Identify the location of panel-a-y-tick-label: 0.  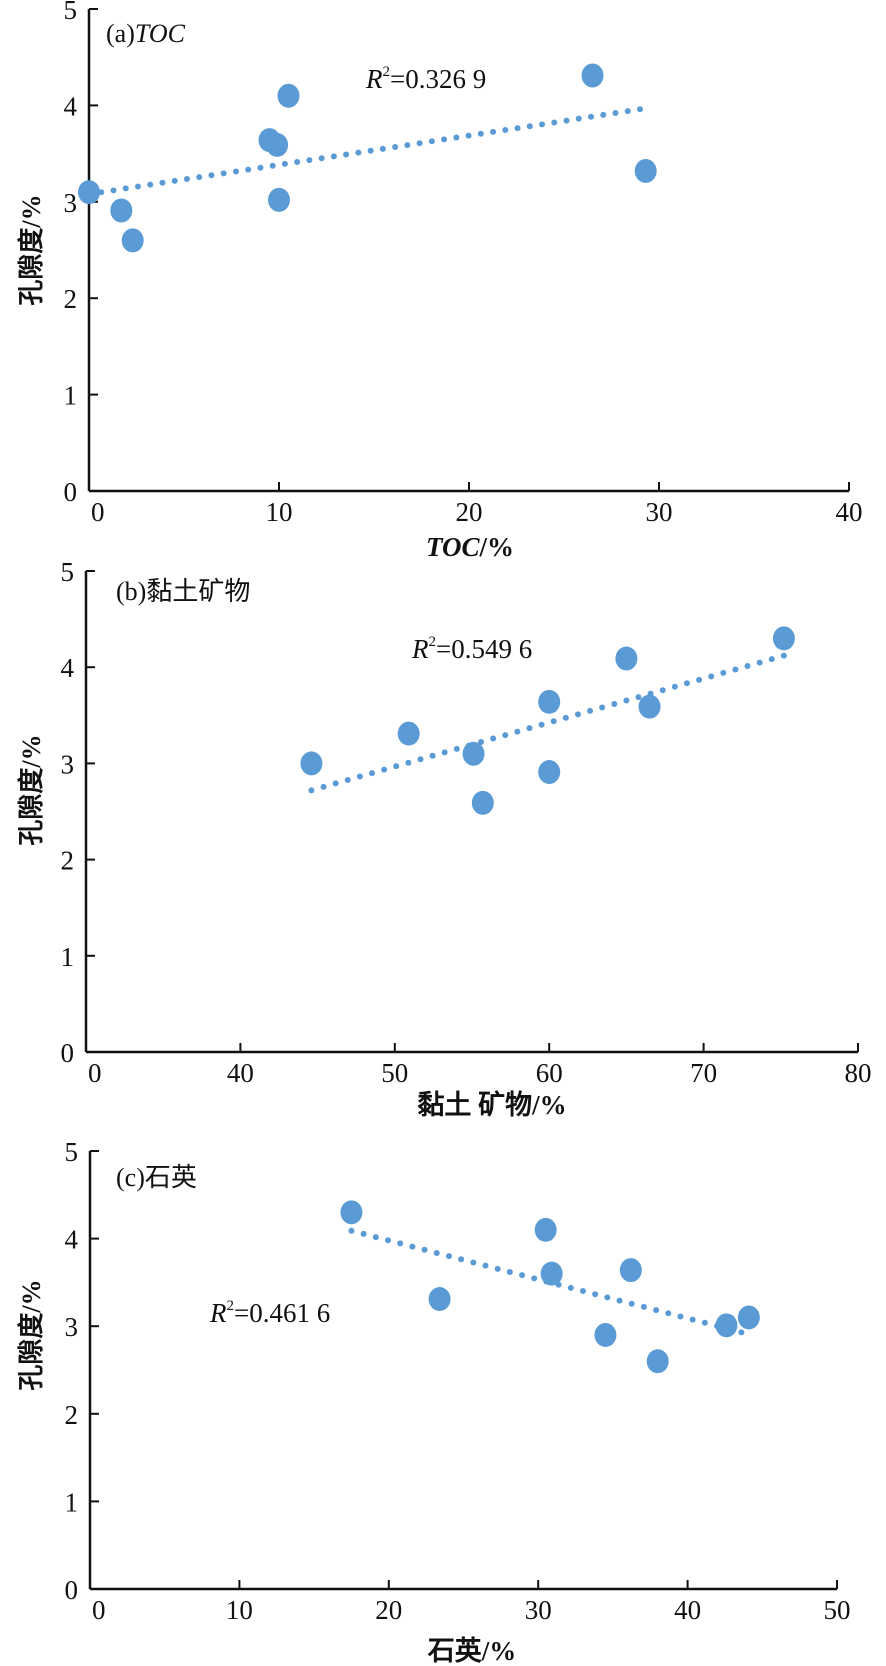
(71, 492).